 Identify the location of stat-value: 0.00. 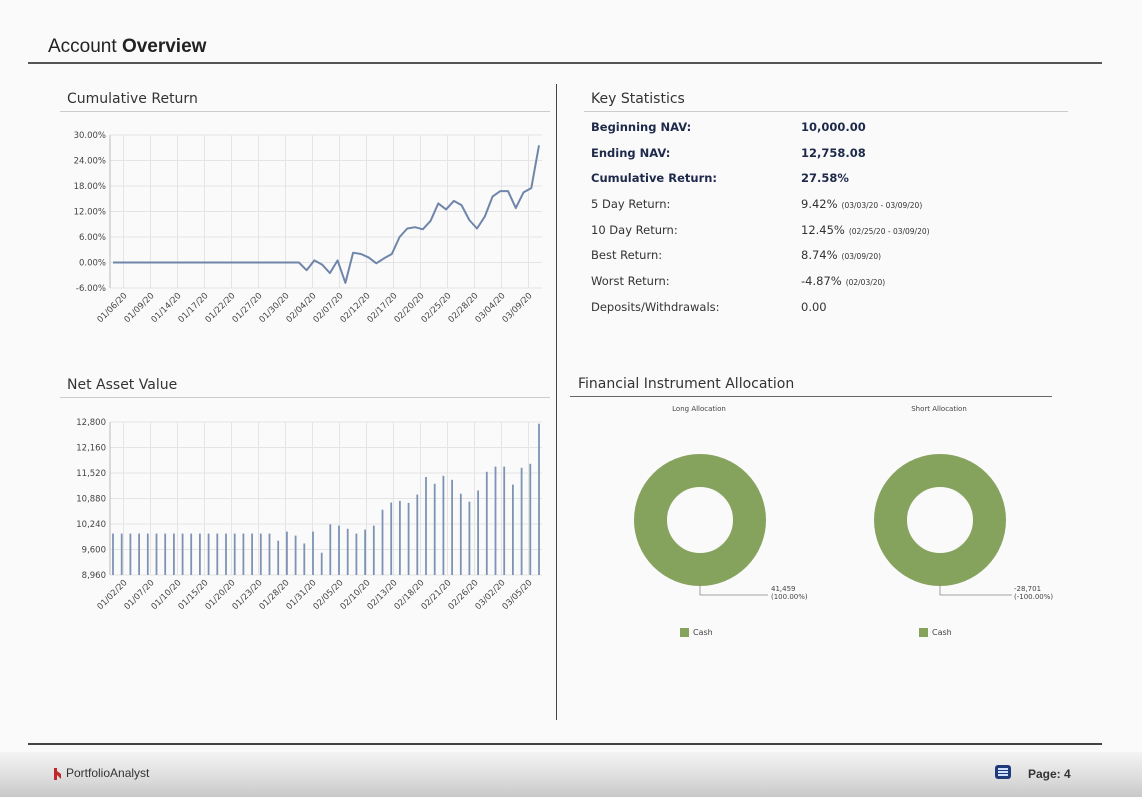
(814, 307).